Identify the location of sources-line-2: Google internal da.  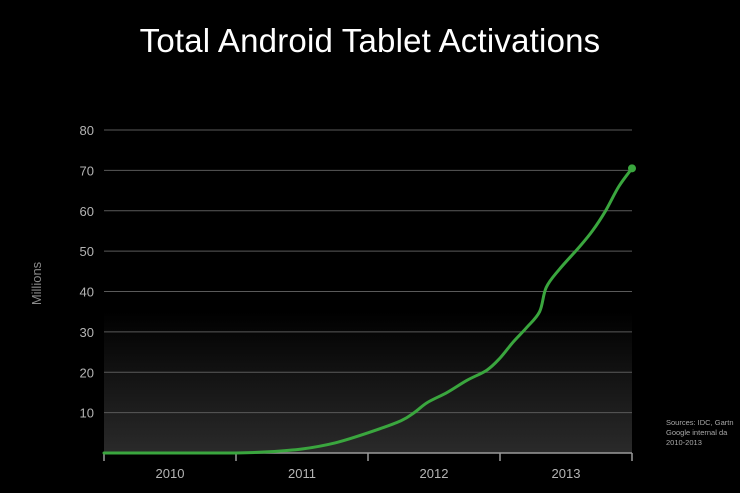
(697, 432).